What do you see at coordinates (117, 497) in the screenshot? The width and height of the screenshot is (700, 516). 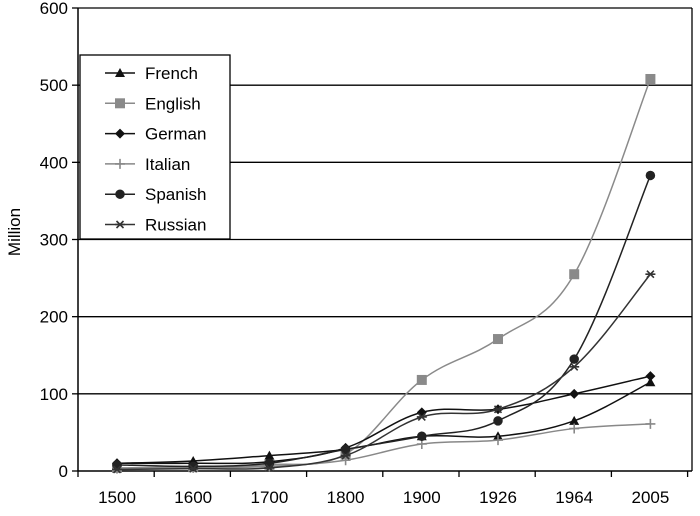 I see `x-tick-label: 1500` at bounding box center [117, 497].